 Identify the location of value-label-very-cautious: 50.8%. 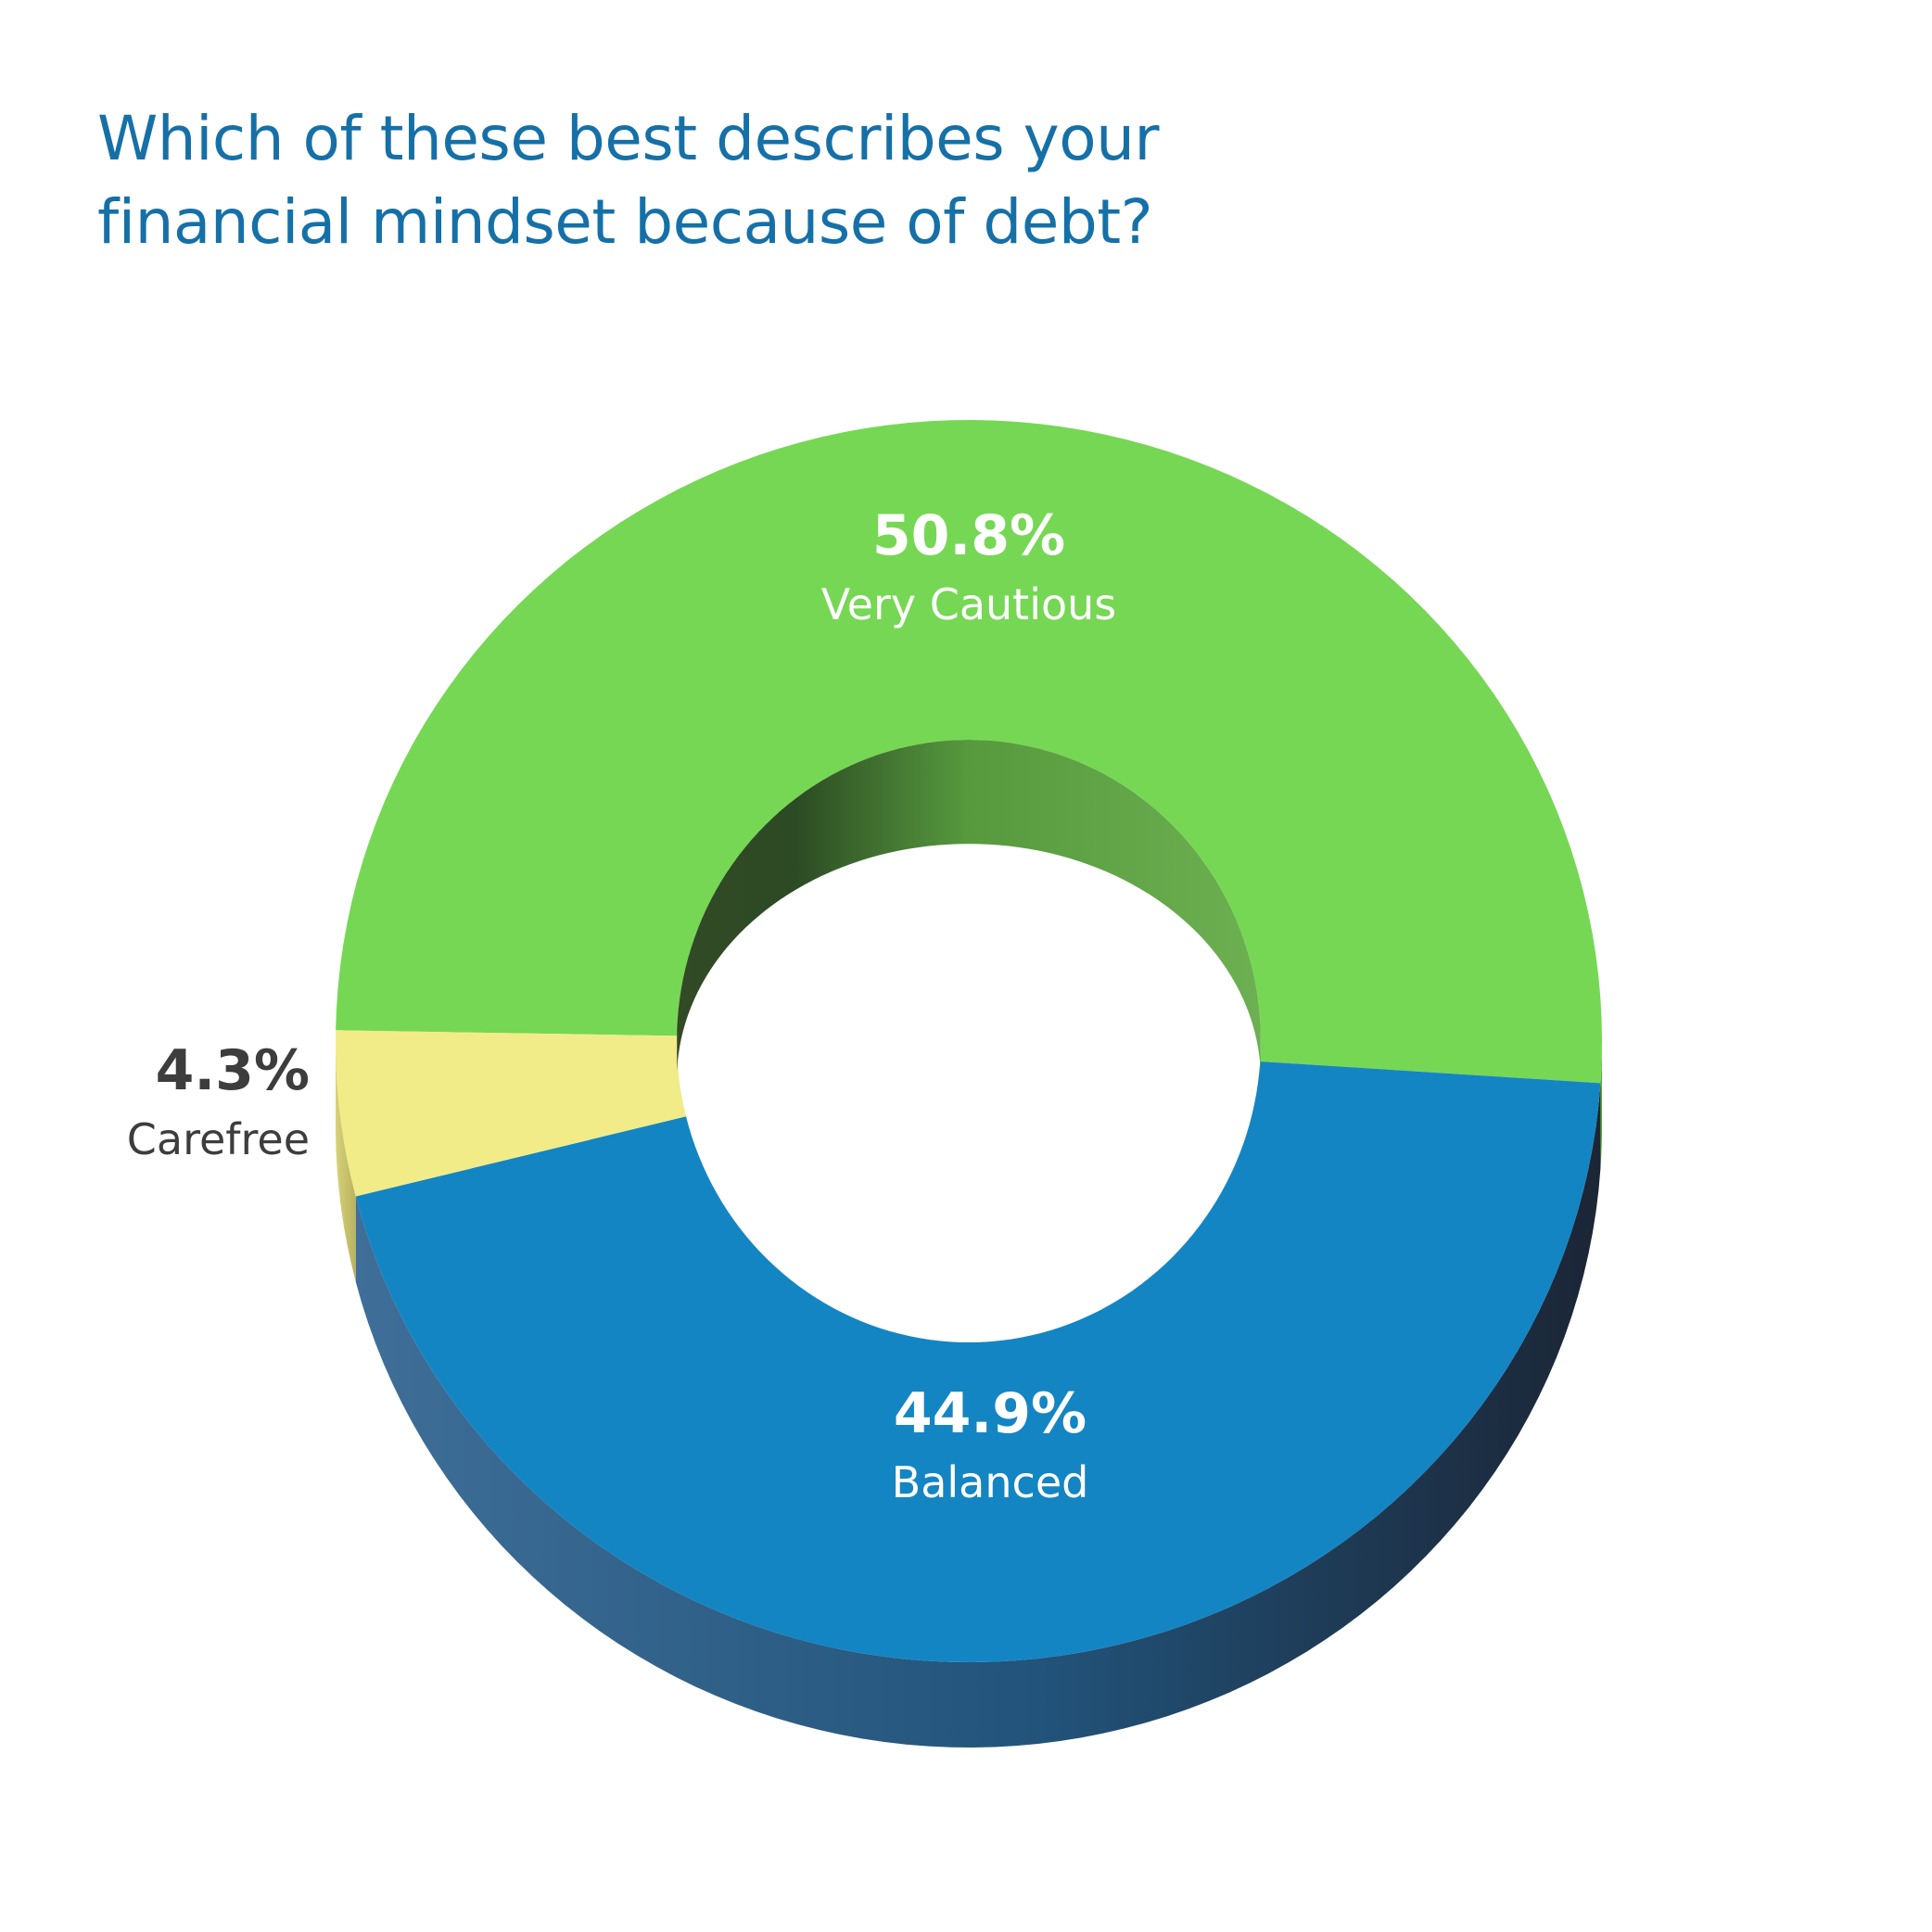
(968, 535).